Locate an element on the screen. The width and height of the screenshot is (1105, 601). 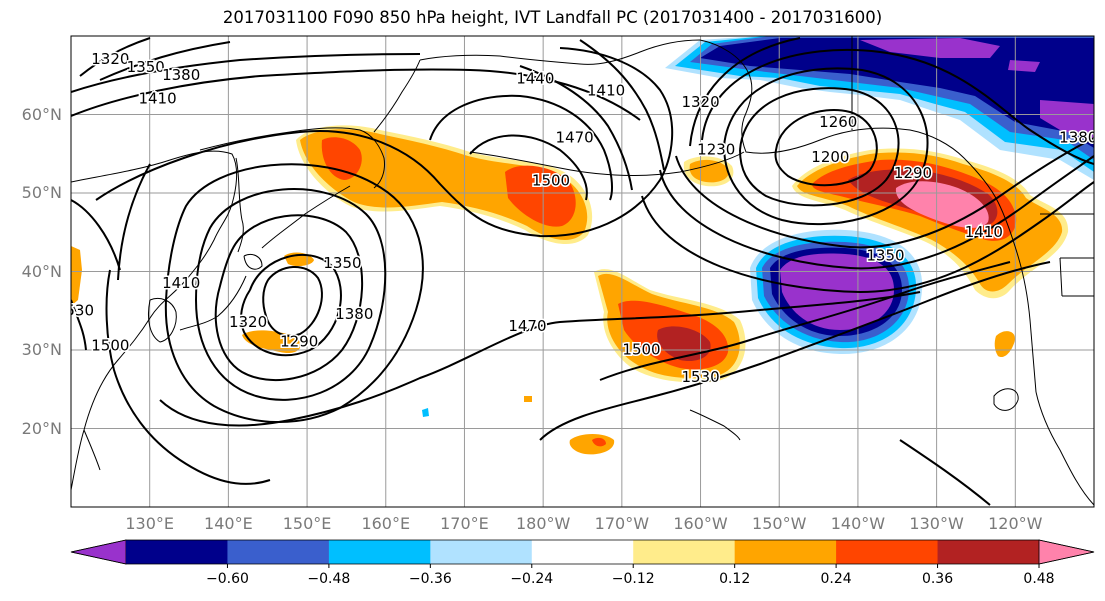
lon-tick-label: 140°W is located at coordinates (858, 523).